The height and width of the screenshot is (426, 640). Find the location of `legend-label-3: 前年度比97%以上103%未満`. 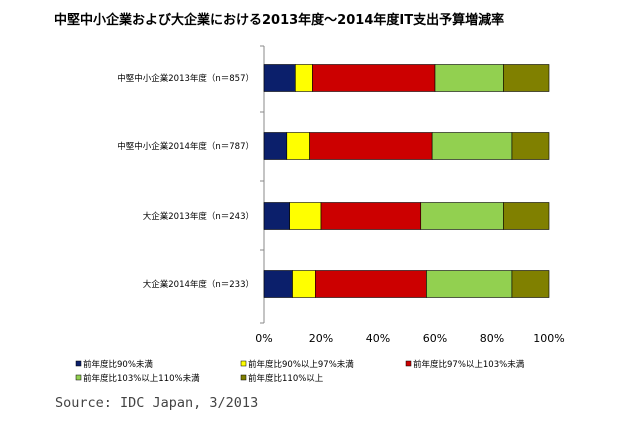

legend-label-3: 前年度比97%以上103%未満 is located at coordinates (469, 364).